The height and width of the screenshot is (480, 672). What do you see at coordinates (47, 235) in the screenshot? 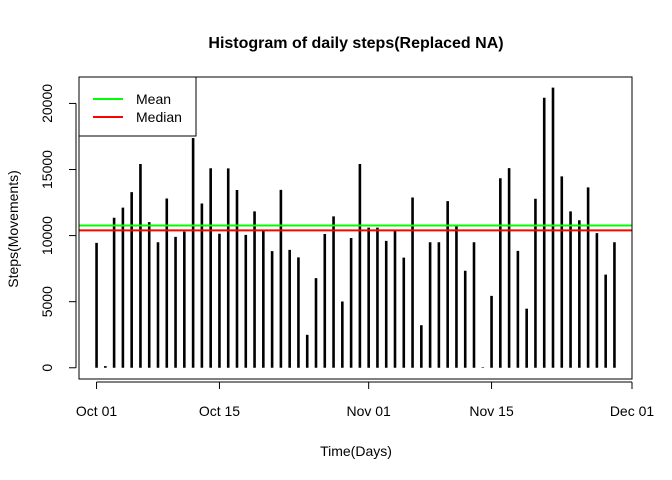
I see `y-tick-label: 10000` at bounding box center [47, 235].